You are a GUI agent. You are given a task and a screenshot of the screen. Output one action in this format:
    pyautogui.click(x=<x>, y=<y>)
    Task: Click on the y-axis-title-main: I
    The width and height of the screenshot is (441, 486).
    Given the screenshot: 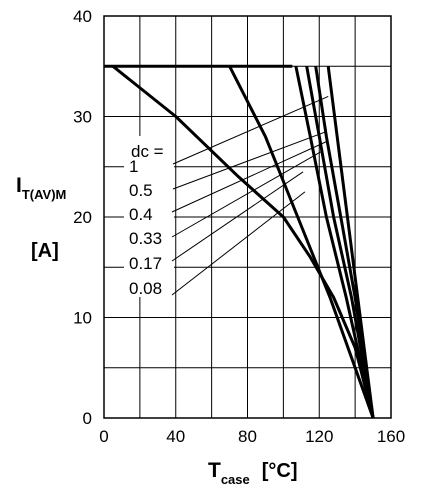 What is the action you would take?
    pyautogui.click(x=19, y=185)
    